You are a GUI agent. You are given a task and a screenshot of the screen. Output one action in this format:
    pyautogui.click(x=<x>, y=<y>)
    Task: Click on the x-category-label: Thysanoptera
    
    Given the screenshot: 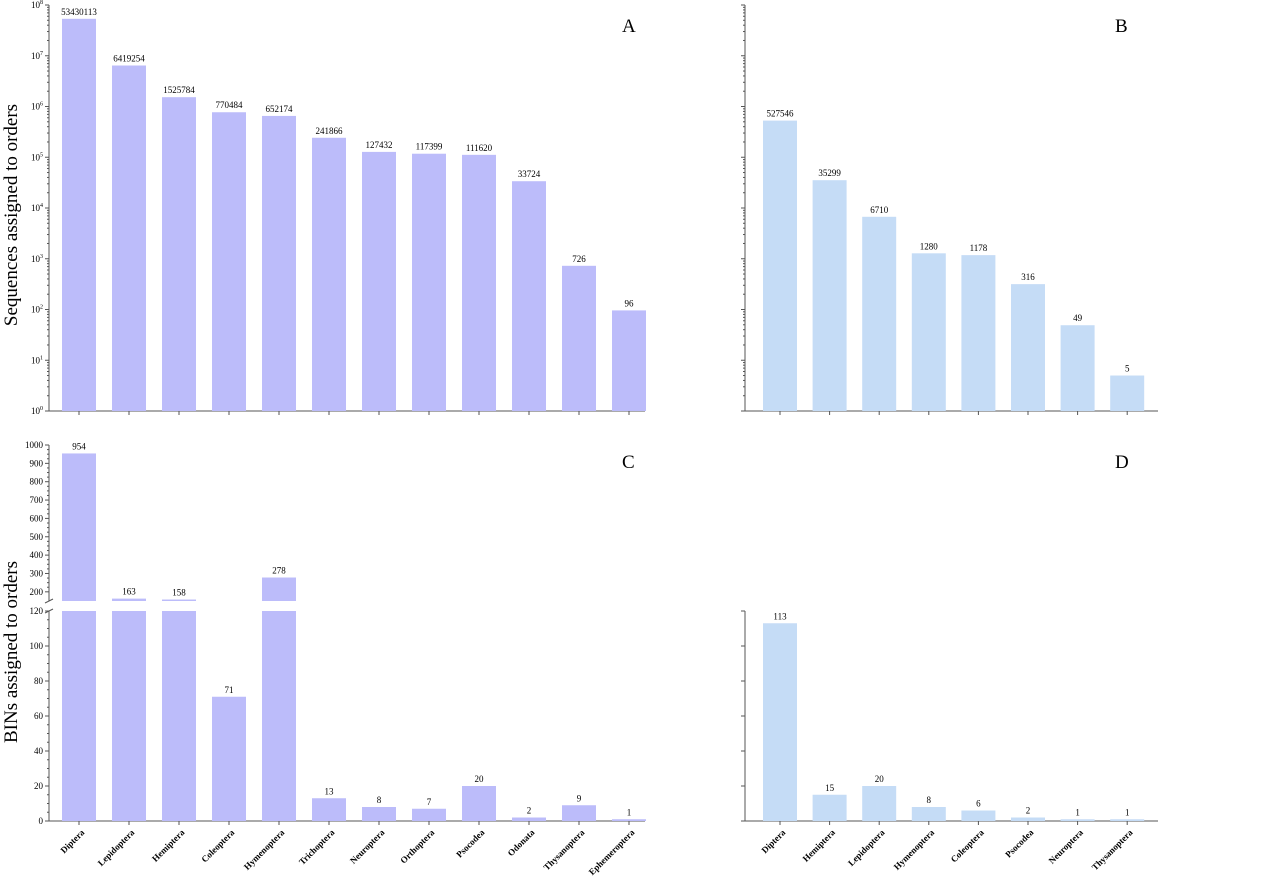 What is the action you would take?
    pyautogui.click(x=1112, y=849)
    